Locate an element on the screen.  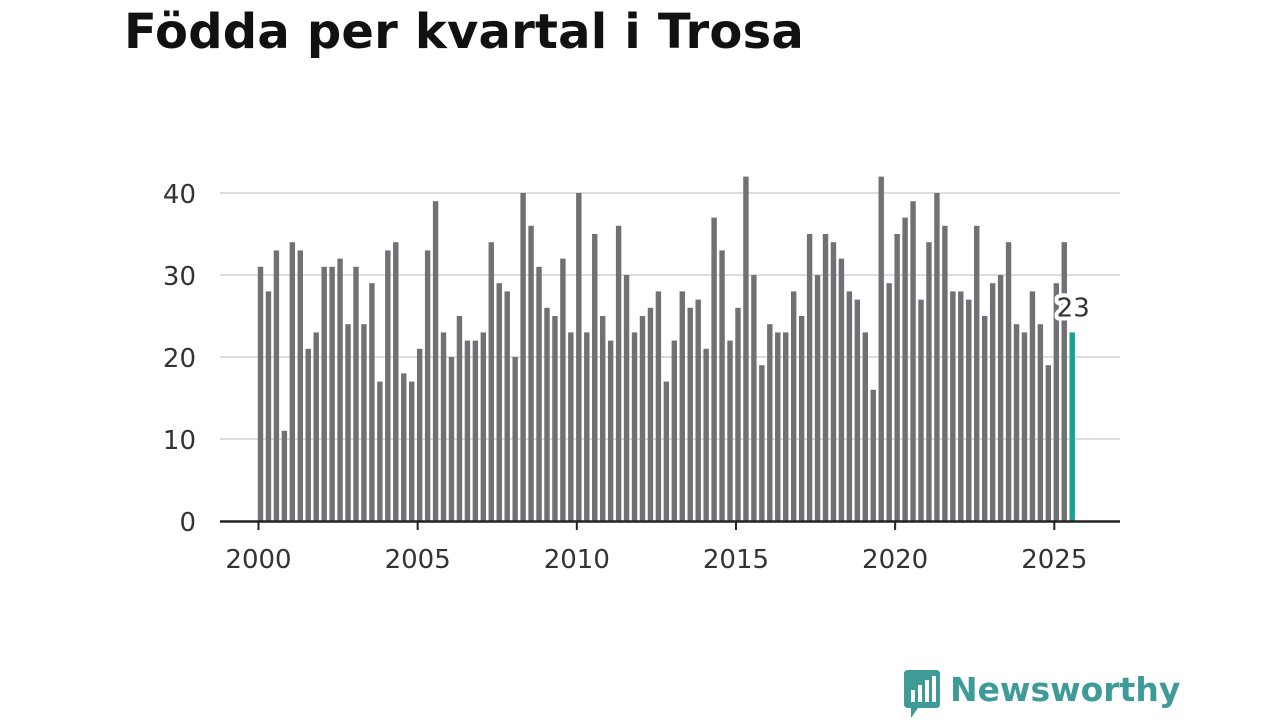
y-tick-label: 0 is located at coordinates (187, 523).